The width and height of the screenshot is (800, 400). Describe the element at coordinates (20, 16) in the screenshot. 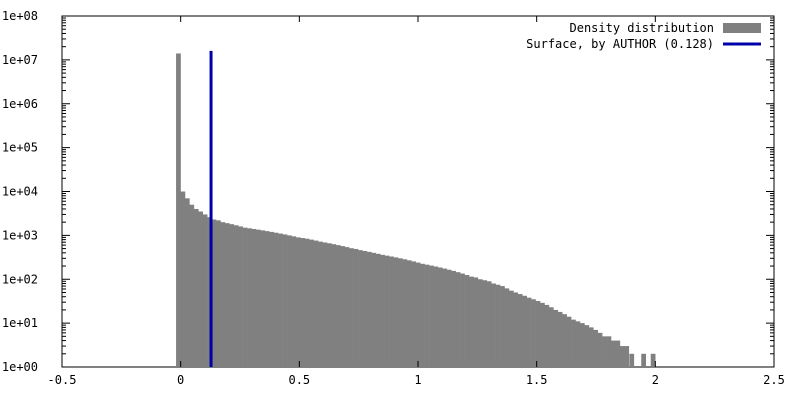

I see `y-tick-label: 1e+08` at that location.